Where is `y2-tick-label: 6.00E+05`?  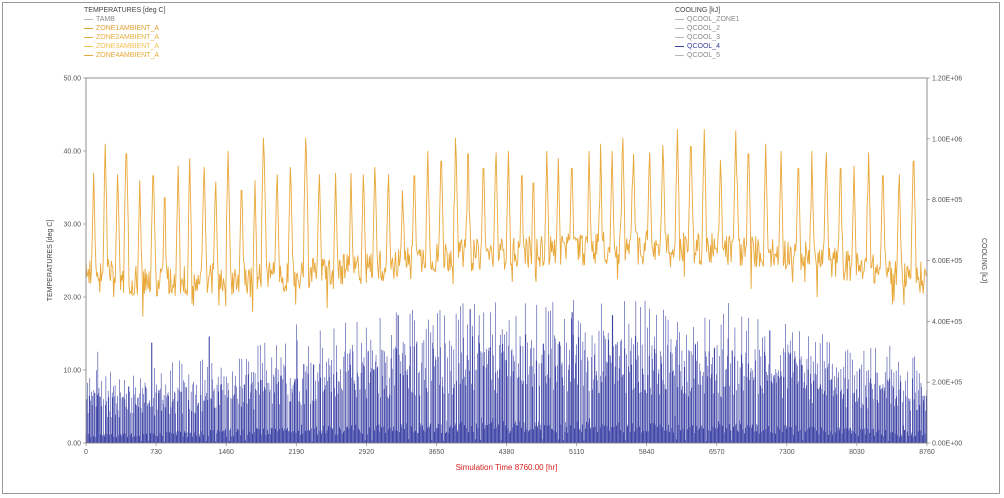
y2-tick-label: 6.00E+05 is located at coordinates (947, 261).